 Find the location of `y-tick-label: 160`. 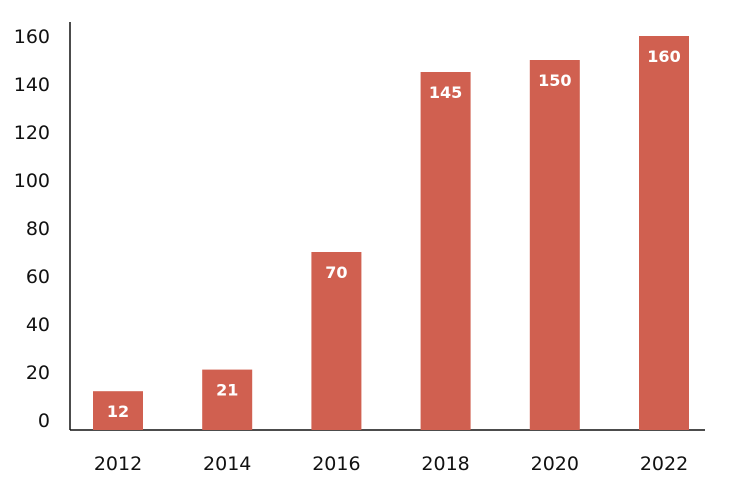

y-tick-label: 160 is located at coordinates (32, 37).